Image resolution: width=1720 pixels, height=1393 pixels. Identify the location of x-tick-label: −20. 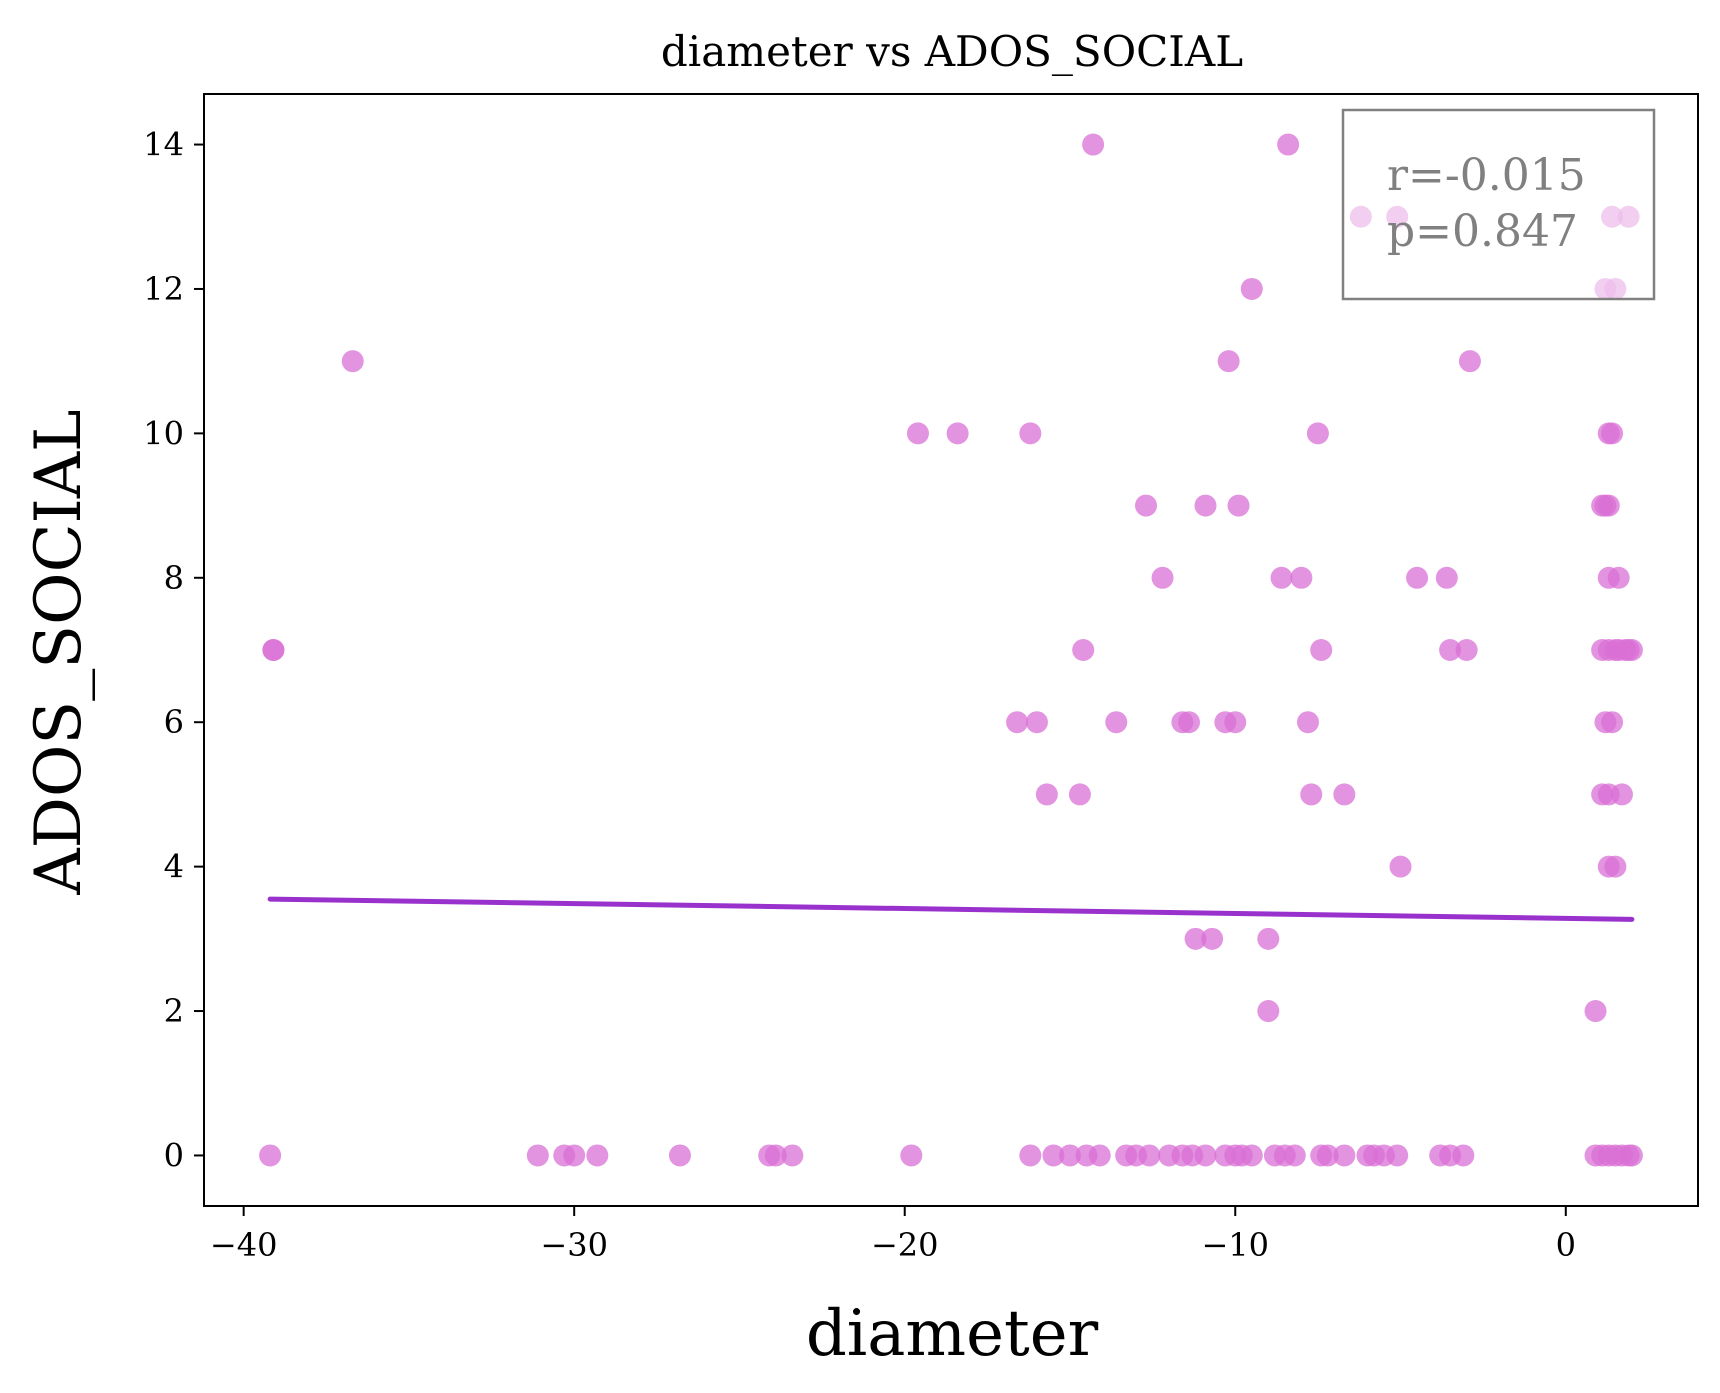
(905, 1245).